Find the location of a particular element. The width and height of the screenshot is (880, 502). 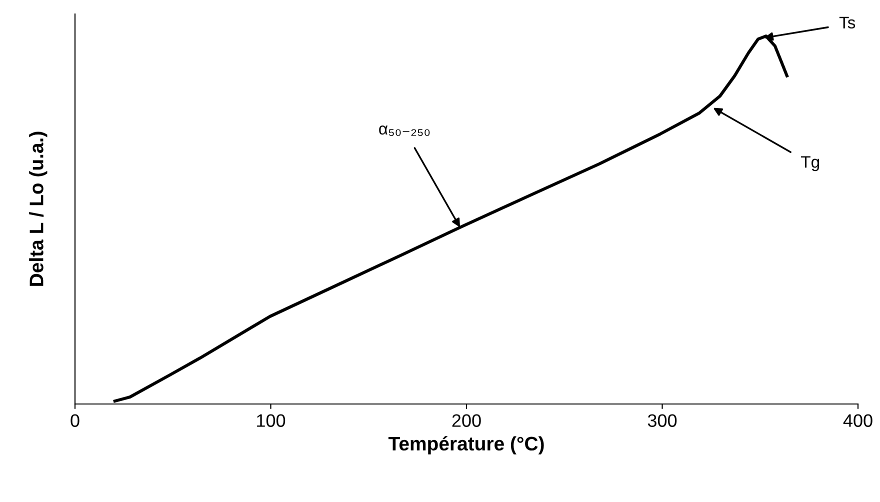

annotation: α₅₀₋₂₅₀ is located at coordinates (404, 131).